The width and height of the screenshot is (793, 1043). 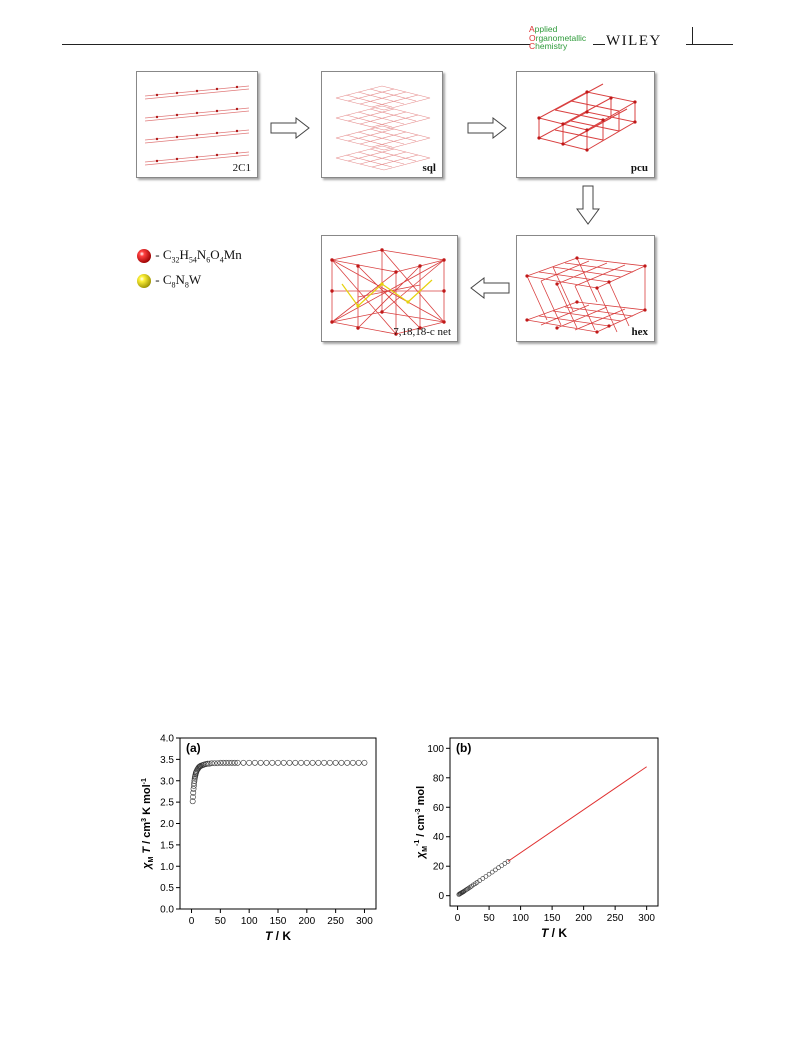 What do you see at coordinates (441, 896) in the screenshot?
I see `y-tick-label: 0` at bounding box center [441, 896].